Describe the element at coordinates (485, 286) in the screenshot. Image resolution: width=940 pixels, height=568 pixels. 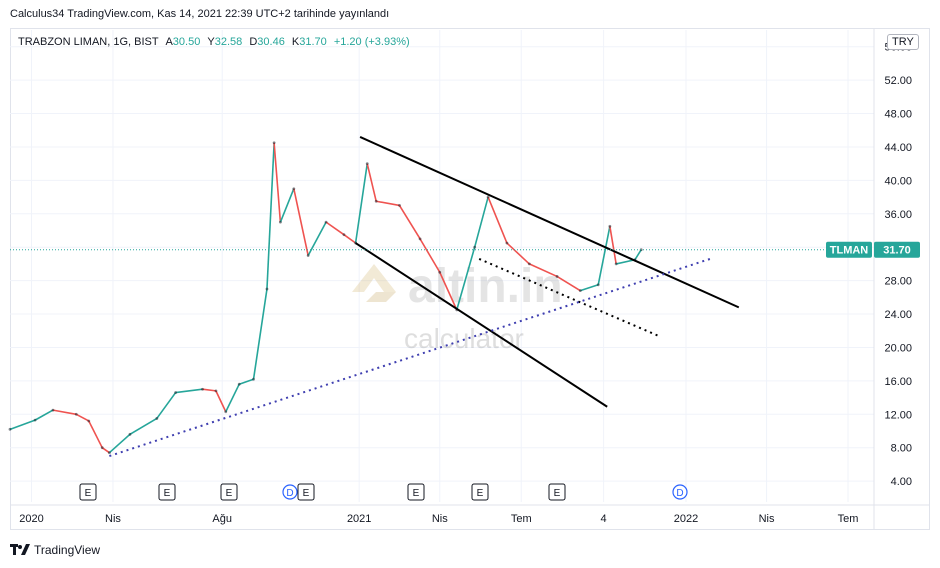
I see `watermark-brand: altin.in` at that location.